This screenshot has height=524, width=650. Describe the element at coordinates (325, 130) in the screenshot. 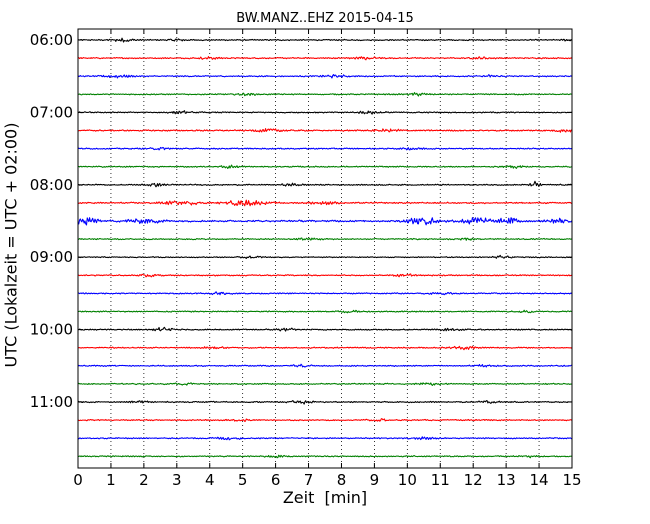

I see `trace-07:15` at that location.